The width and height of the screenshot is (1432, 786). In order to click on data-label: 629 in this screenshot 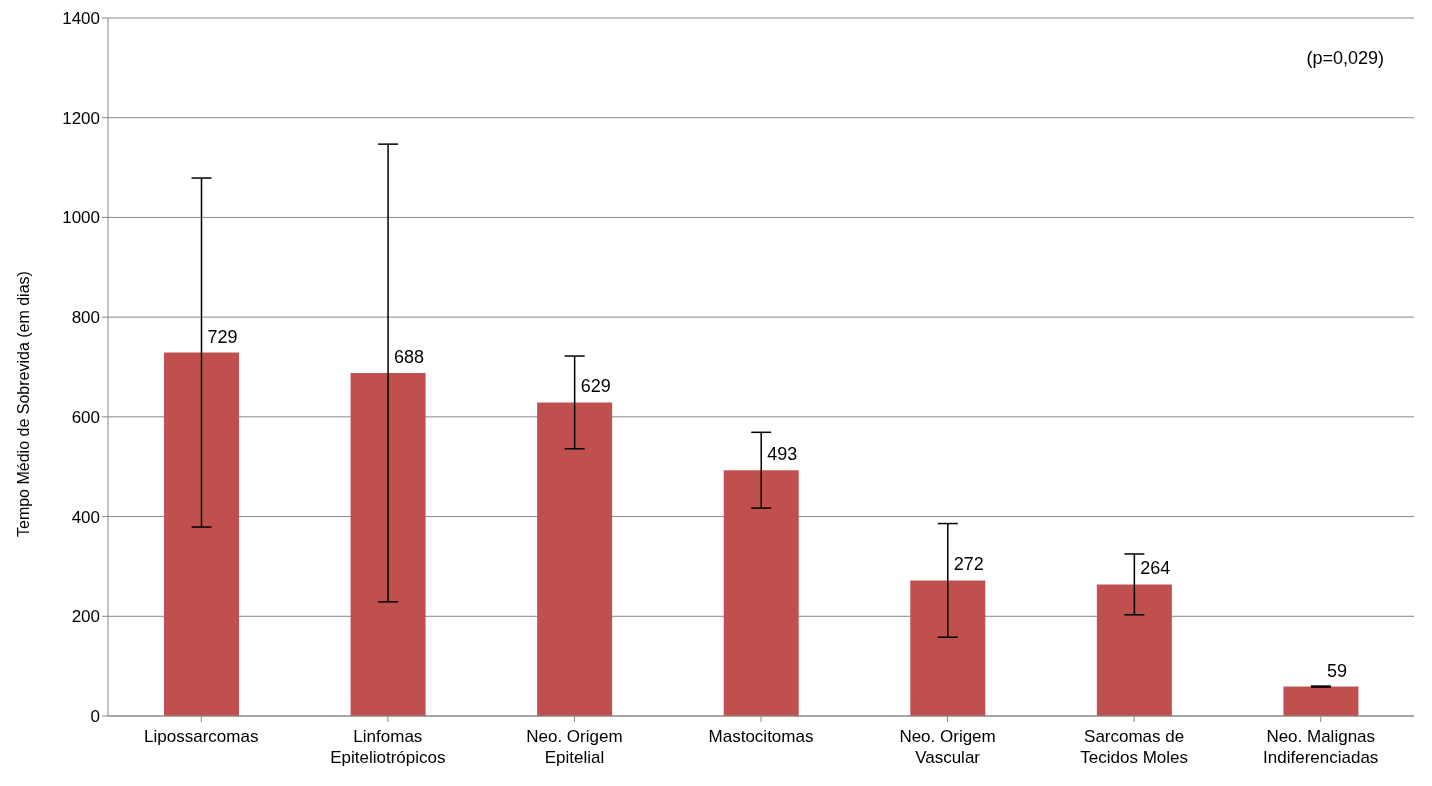, I will do `click(595, 386)`.